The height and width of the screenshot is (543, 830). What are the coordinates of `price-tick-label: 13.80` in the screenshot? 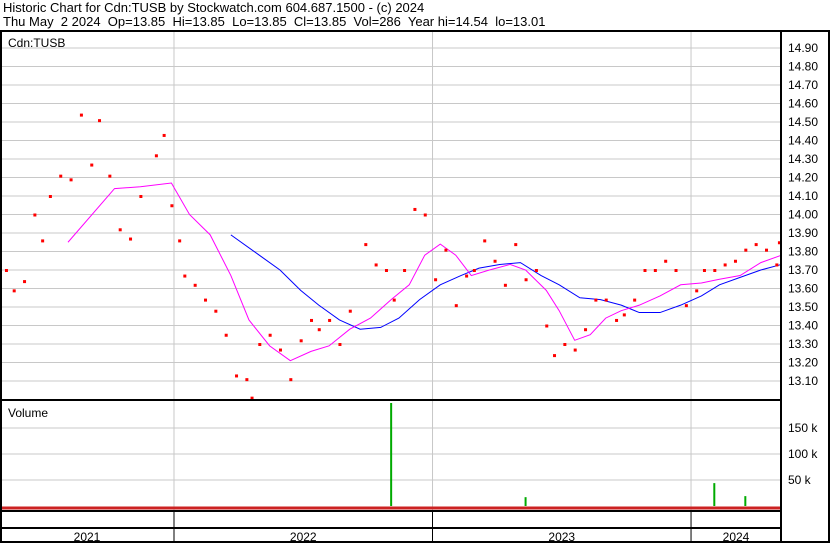 It's located at (803, 252).